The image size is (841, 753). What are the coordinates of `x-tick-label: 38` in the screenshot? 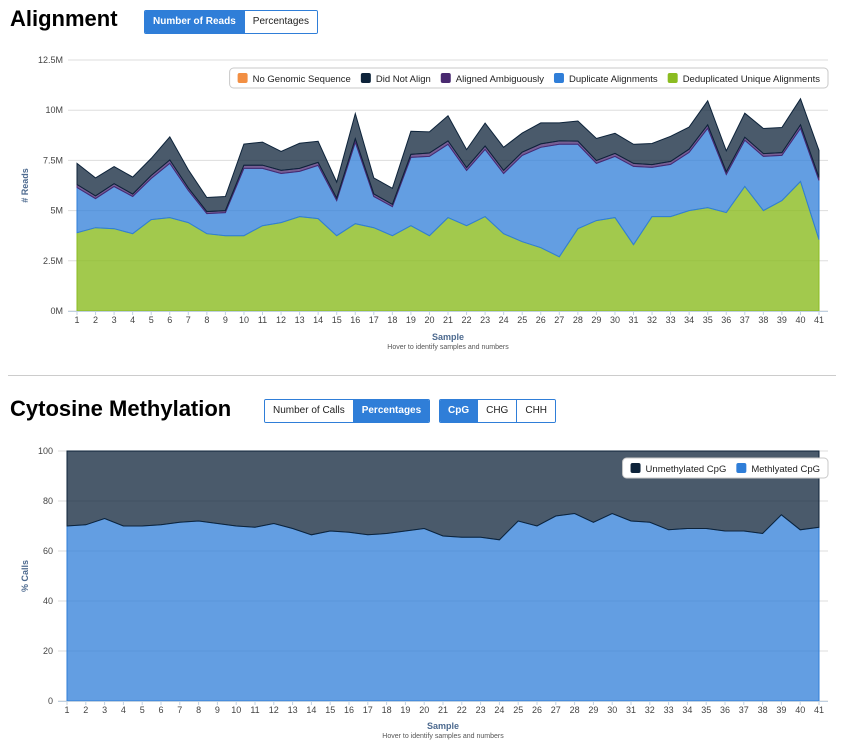 It's located at (763, 710).